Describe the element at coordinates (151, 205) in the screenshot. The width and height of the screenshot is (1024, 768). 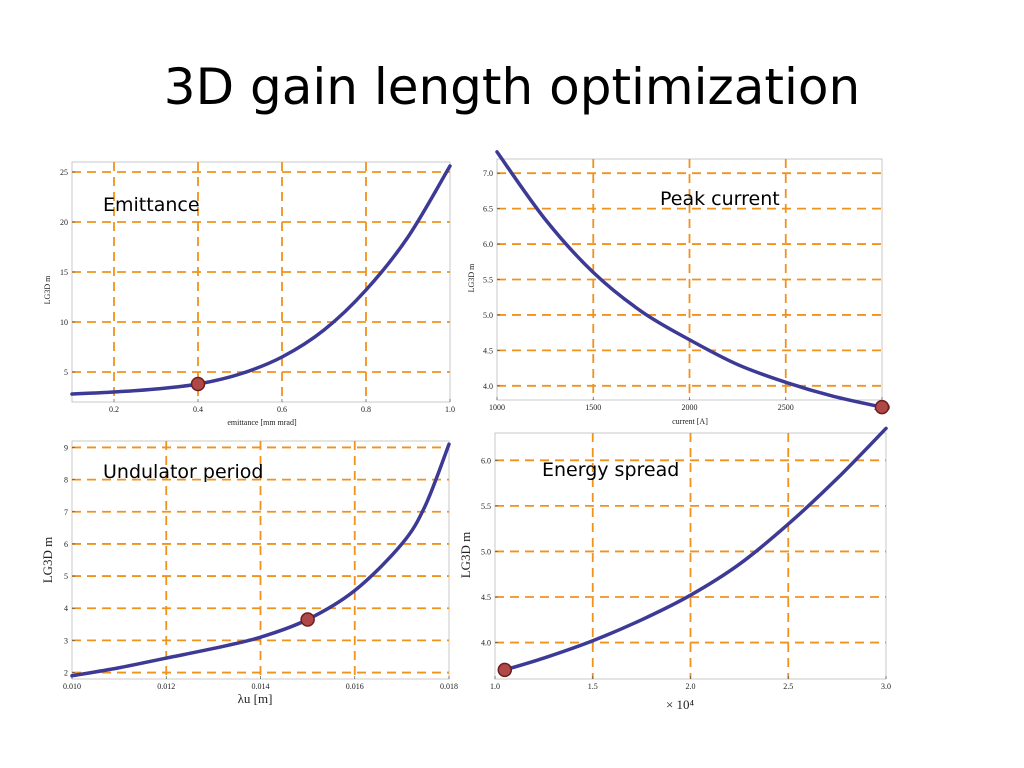
I see `chart-annotation: Emittance` at that location.